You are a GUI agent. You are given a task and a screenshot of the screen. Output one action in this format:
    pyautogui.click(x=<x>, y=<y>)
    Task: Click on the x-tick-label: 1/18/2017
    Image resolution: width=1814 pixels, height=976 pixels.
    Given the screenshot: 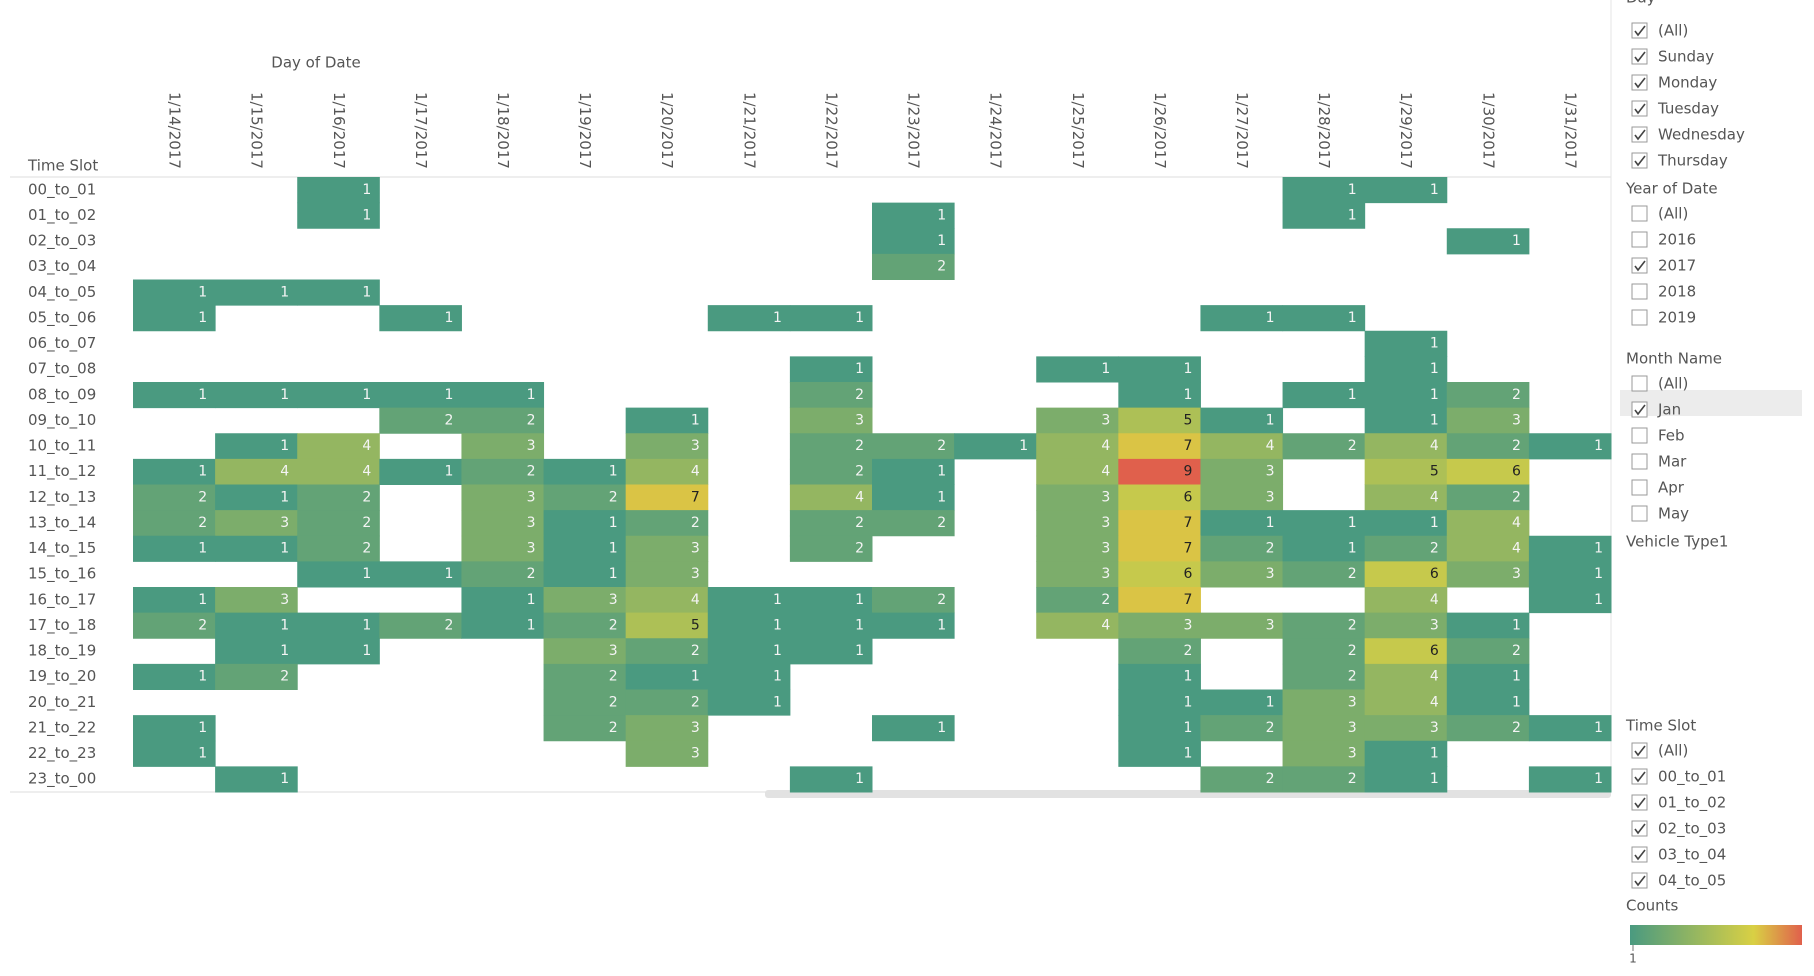 What is the action you would take?
    pyautogui.click(x=503, y=130)
    